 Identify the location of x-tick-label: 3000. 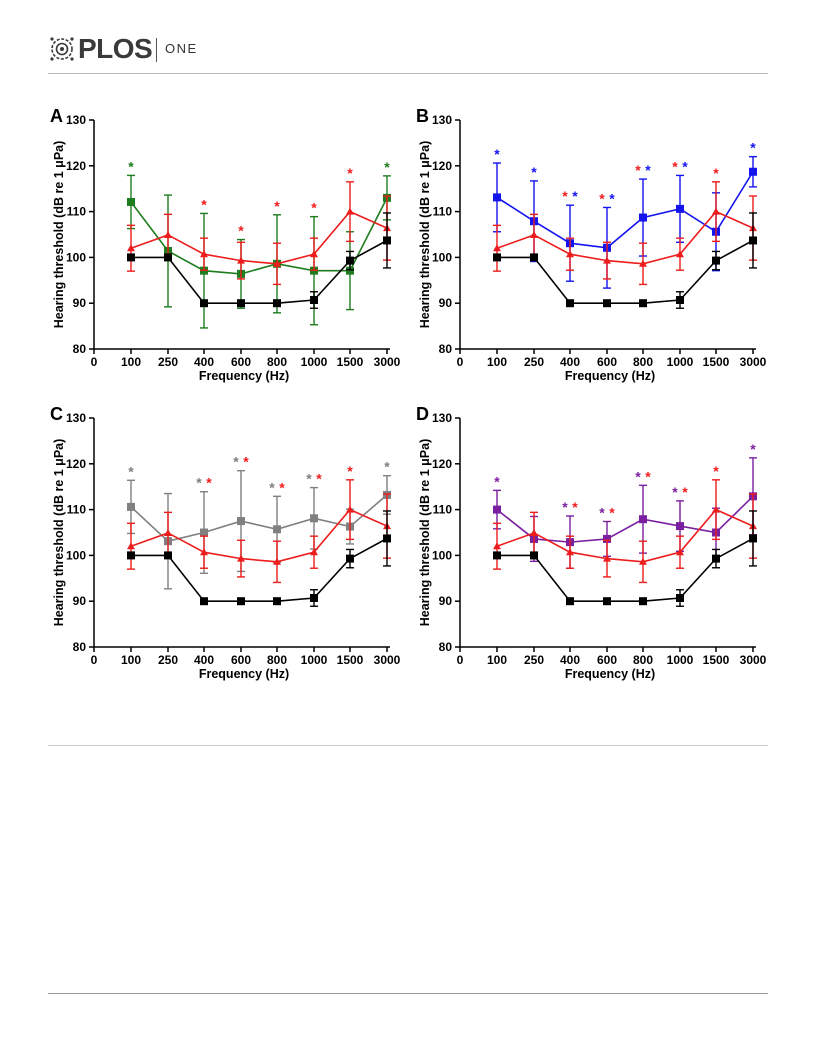
(753, 362).